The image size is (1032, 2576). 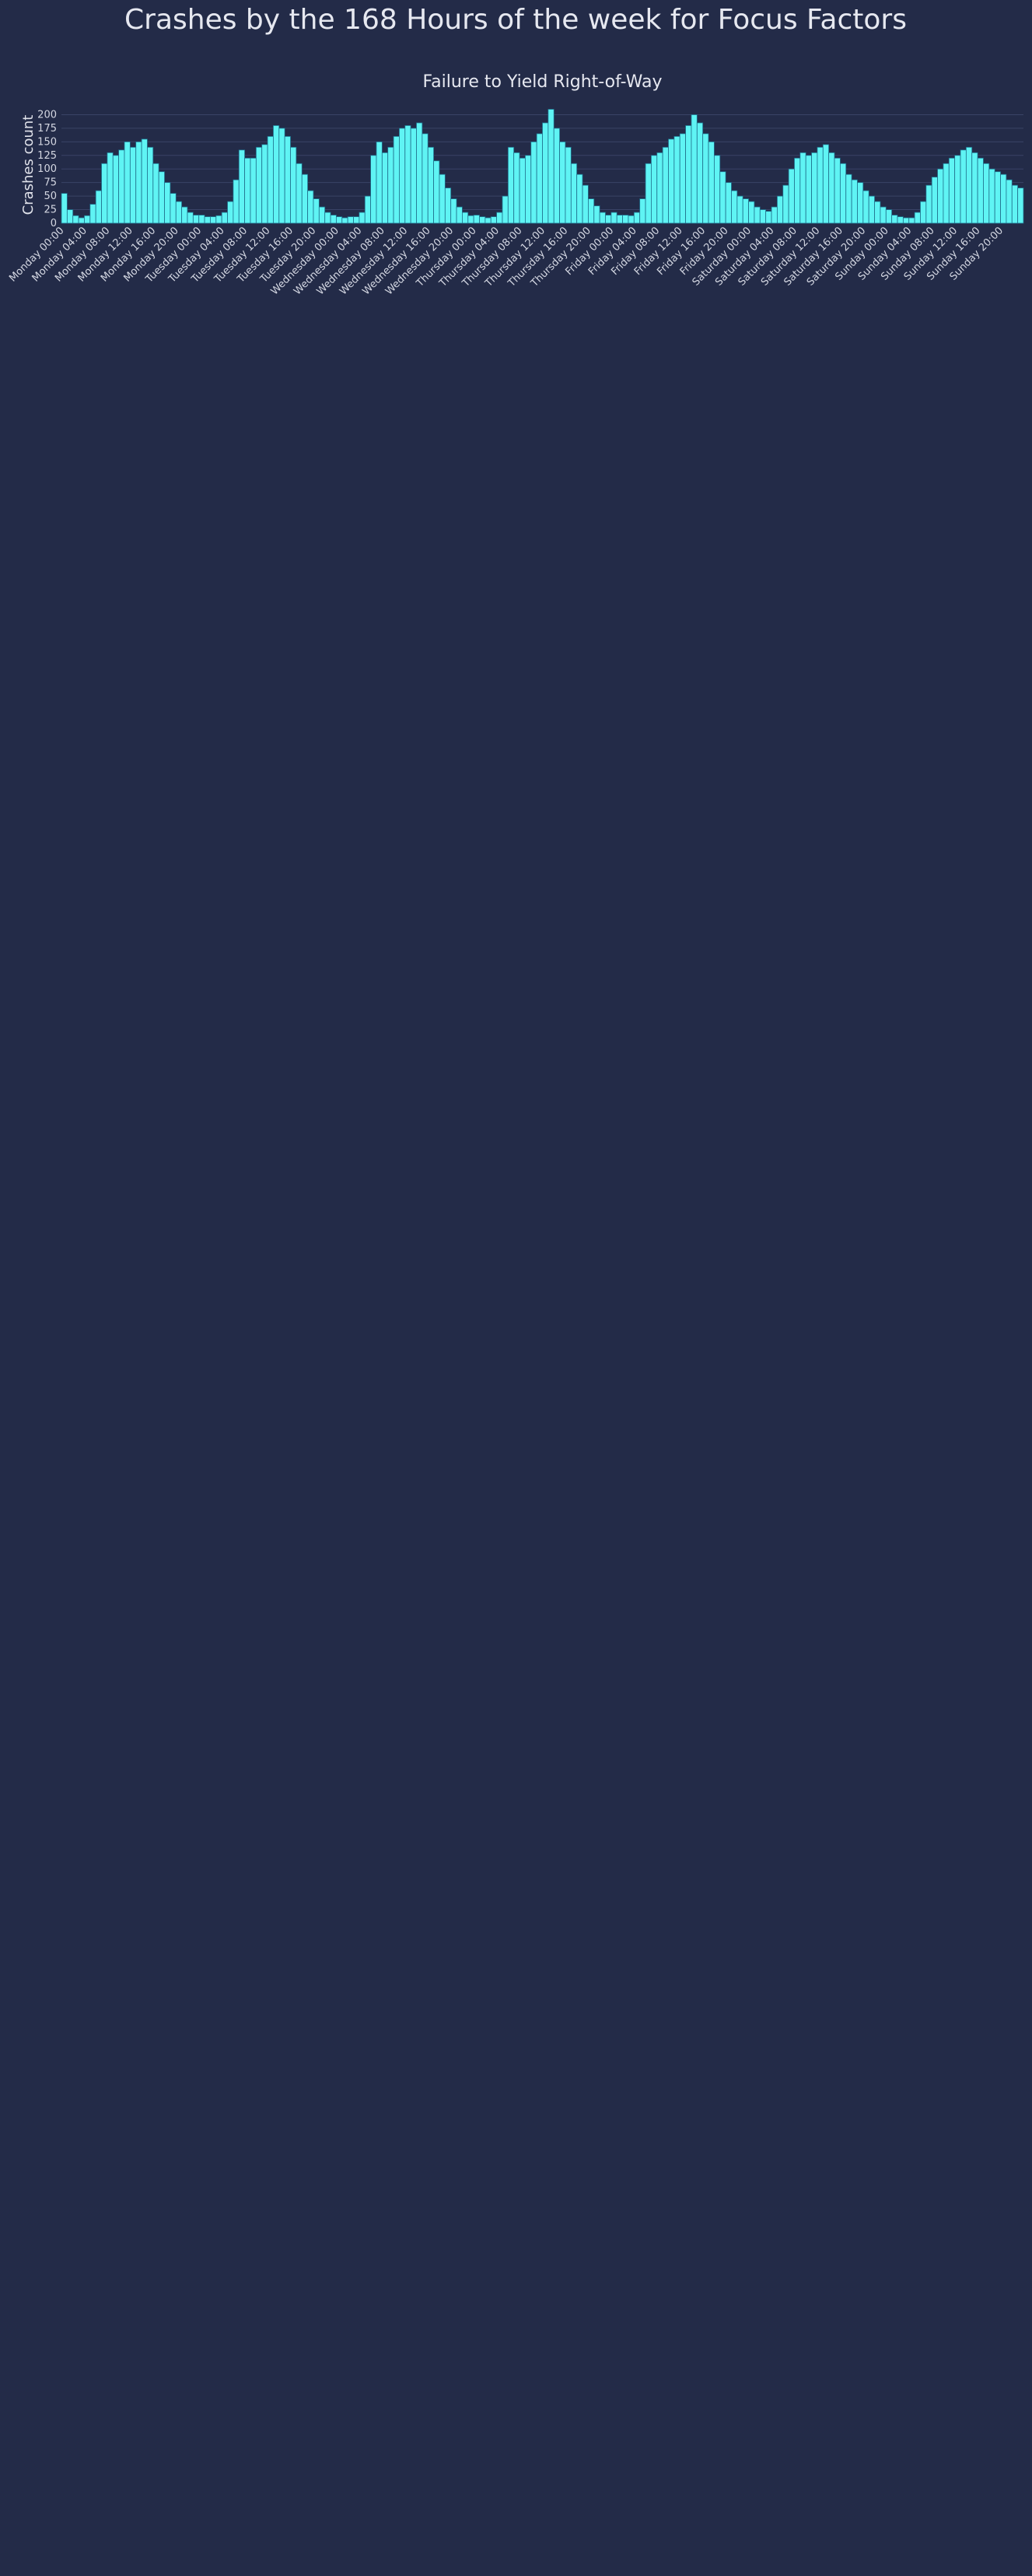 I want to click on y-tick-label: 50, so click(x=50, y=197).